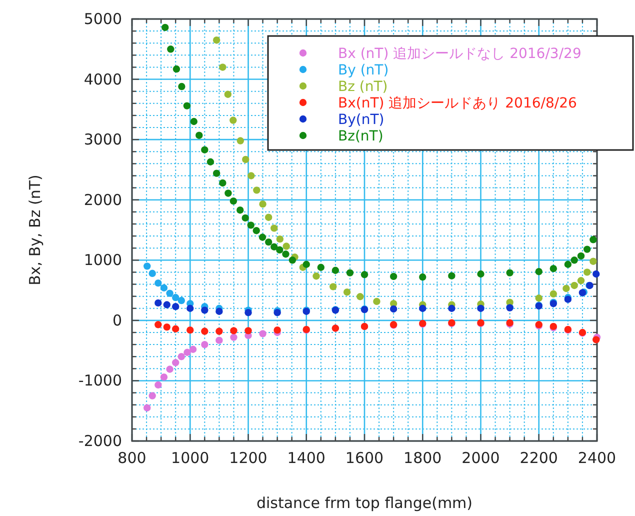  I want to click on x-tick-label: 1800, so click(423, 458).